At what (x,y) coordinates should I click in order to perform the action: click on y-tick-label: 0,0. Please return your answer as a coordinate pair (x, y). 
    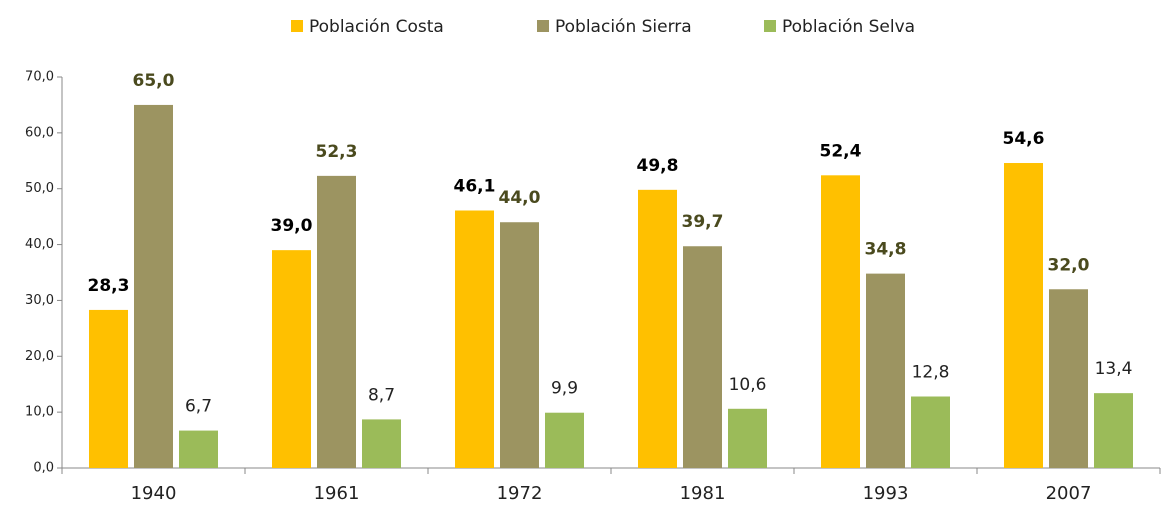
    Looking at the image, I should click on (43, 468).